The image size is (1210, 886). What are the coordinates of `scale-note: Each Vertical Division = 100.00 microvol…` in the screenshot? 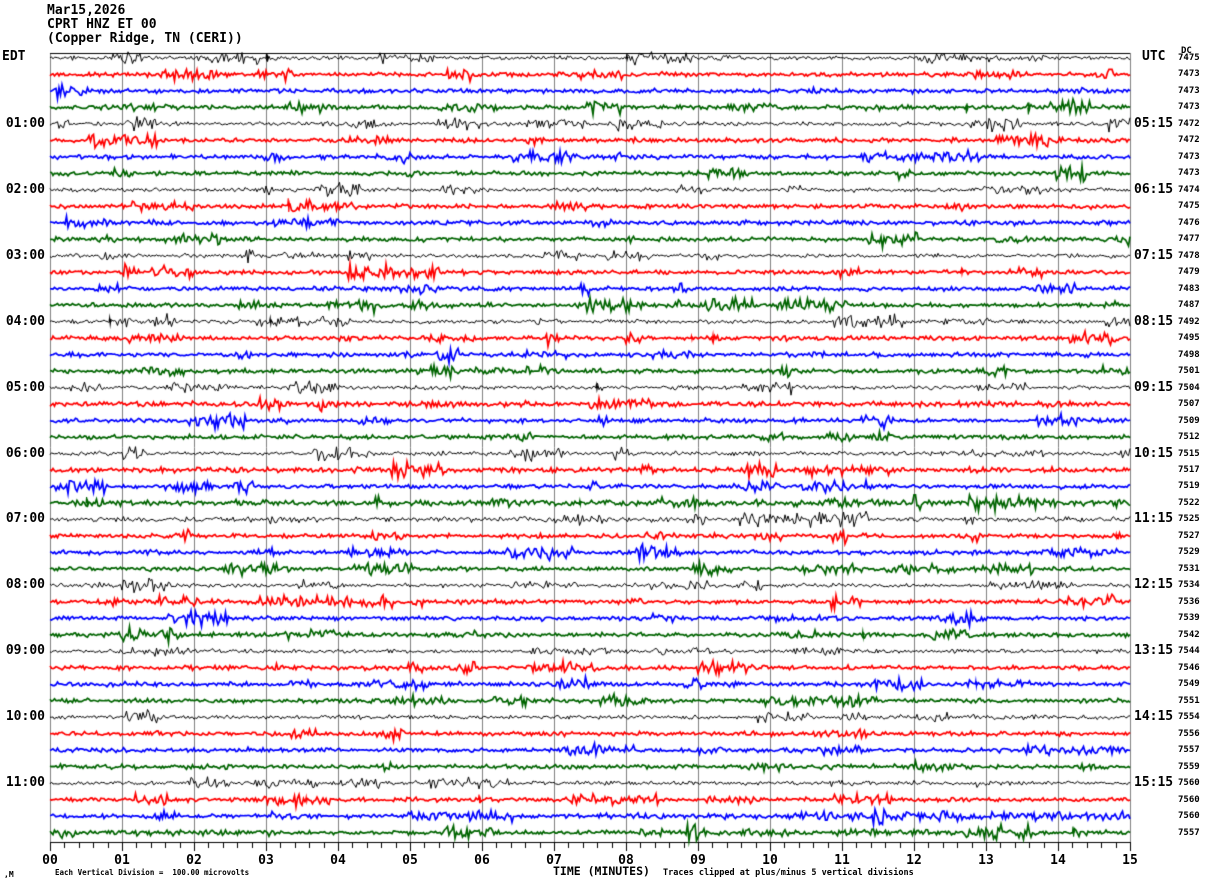 It's located at (152, 872).